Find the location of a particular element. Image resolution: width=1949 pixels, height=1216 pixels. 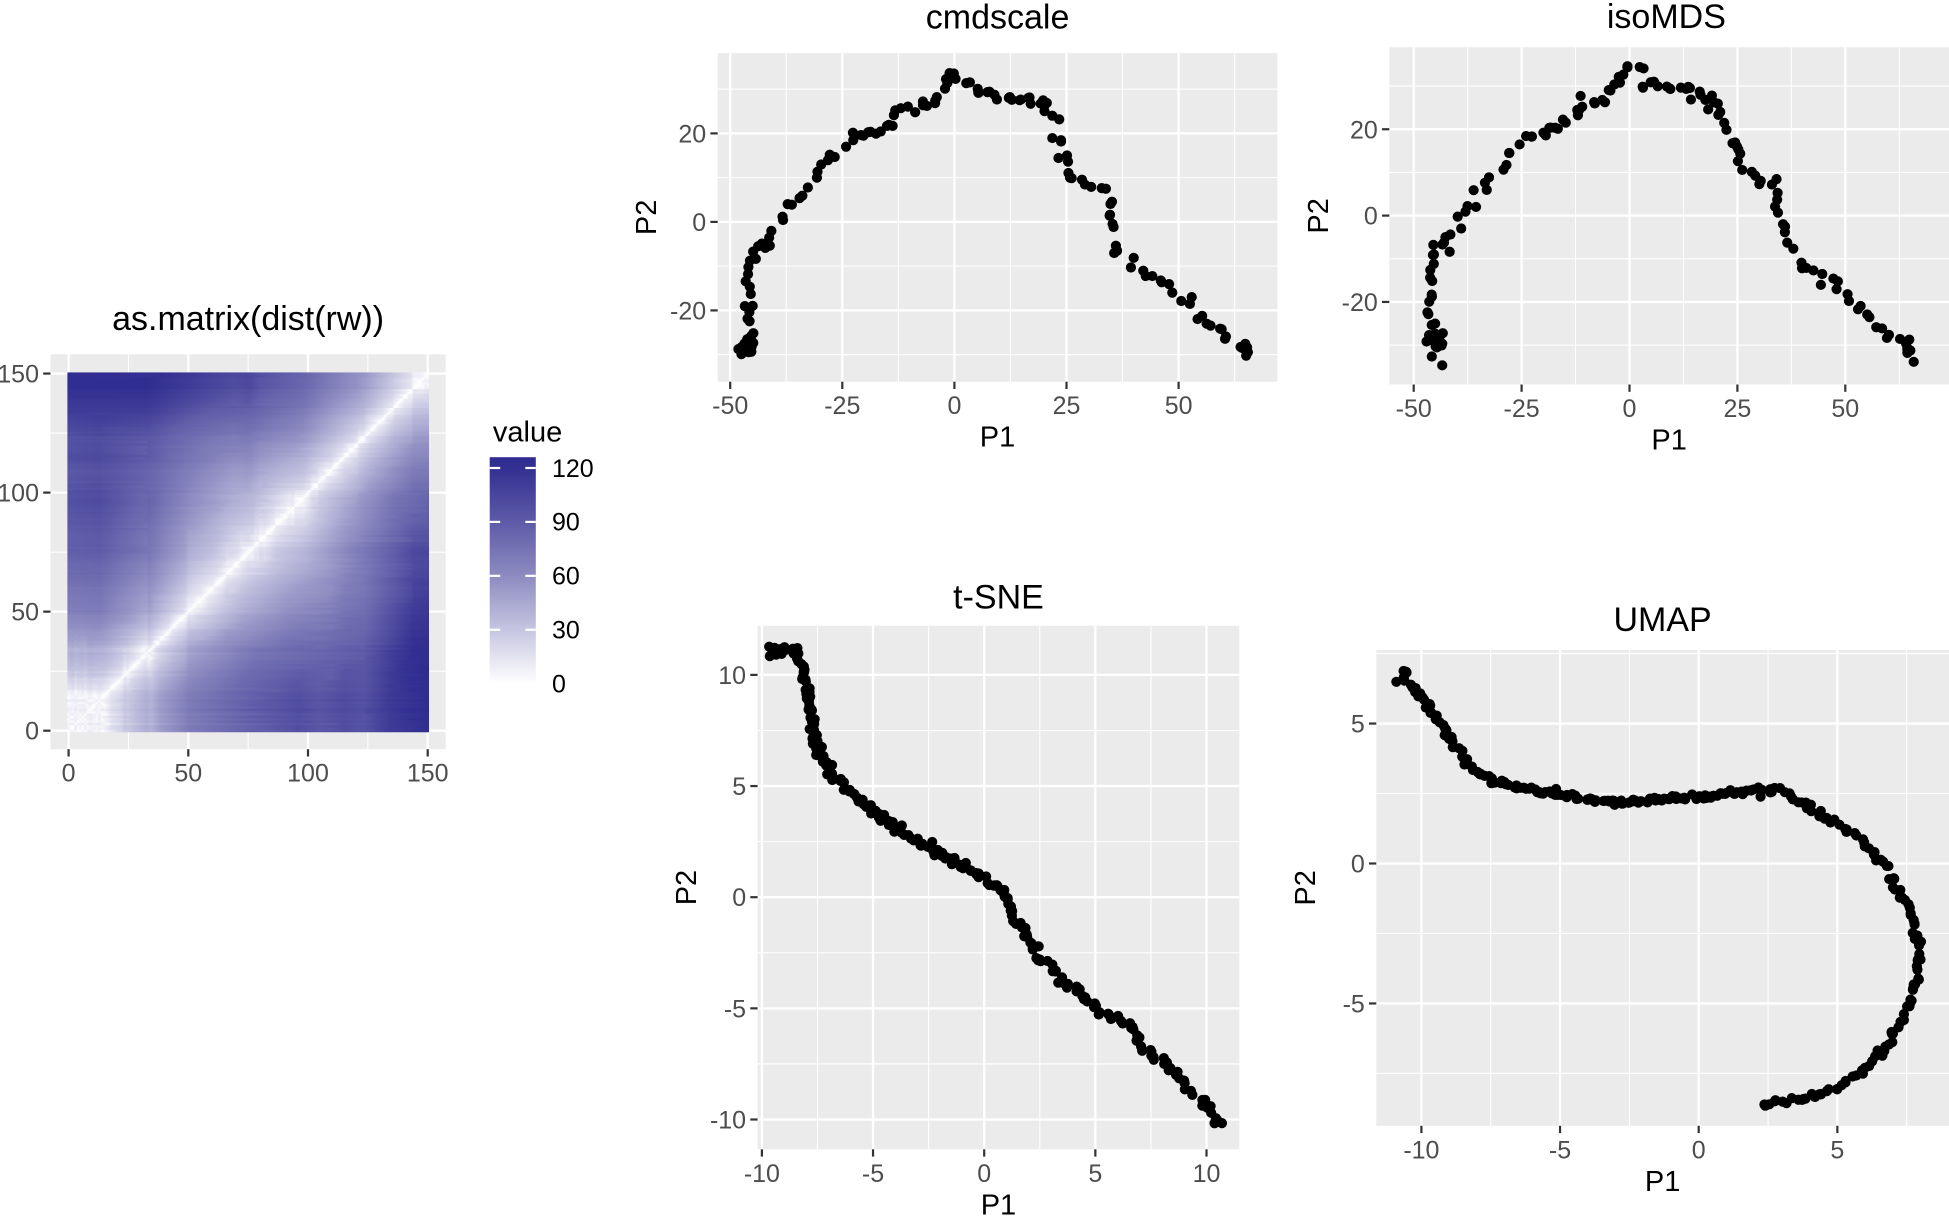

svg-text: 60 is located at coordinates (566, 577).